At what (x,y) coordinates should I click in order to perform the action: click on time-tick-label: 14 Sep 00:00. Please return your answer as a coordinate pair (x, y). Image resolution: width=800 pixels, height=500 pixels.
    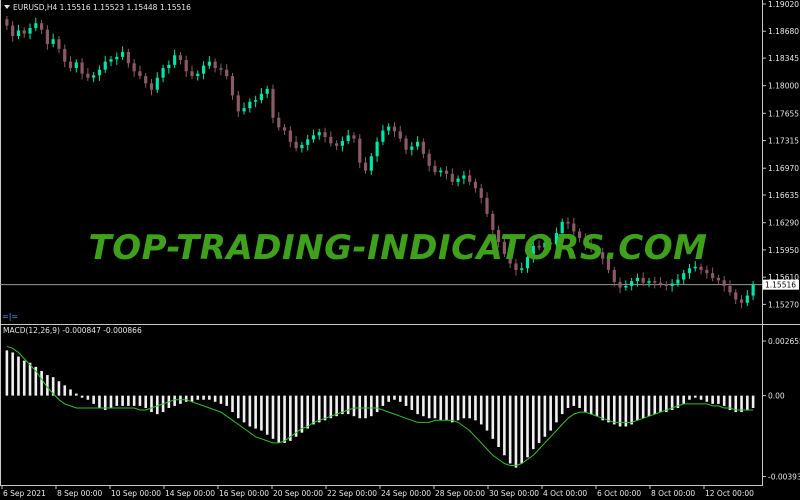
    Looking at the image, I should click on (190, 493).